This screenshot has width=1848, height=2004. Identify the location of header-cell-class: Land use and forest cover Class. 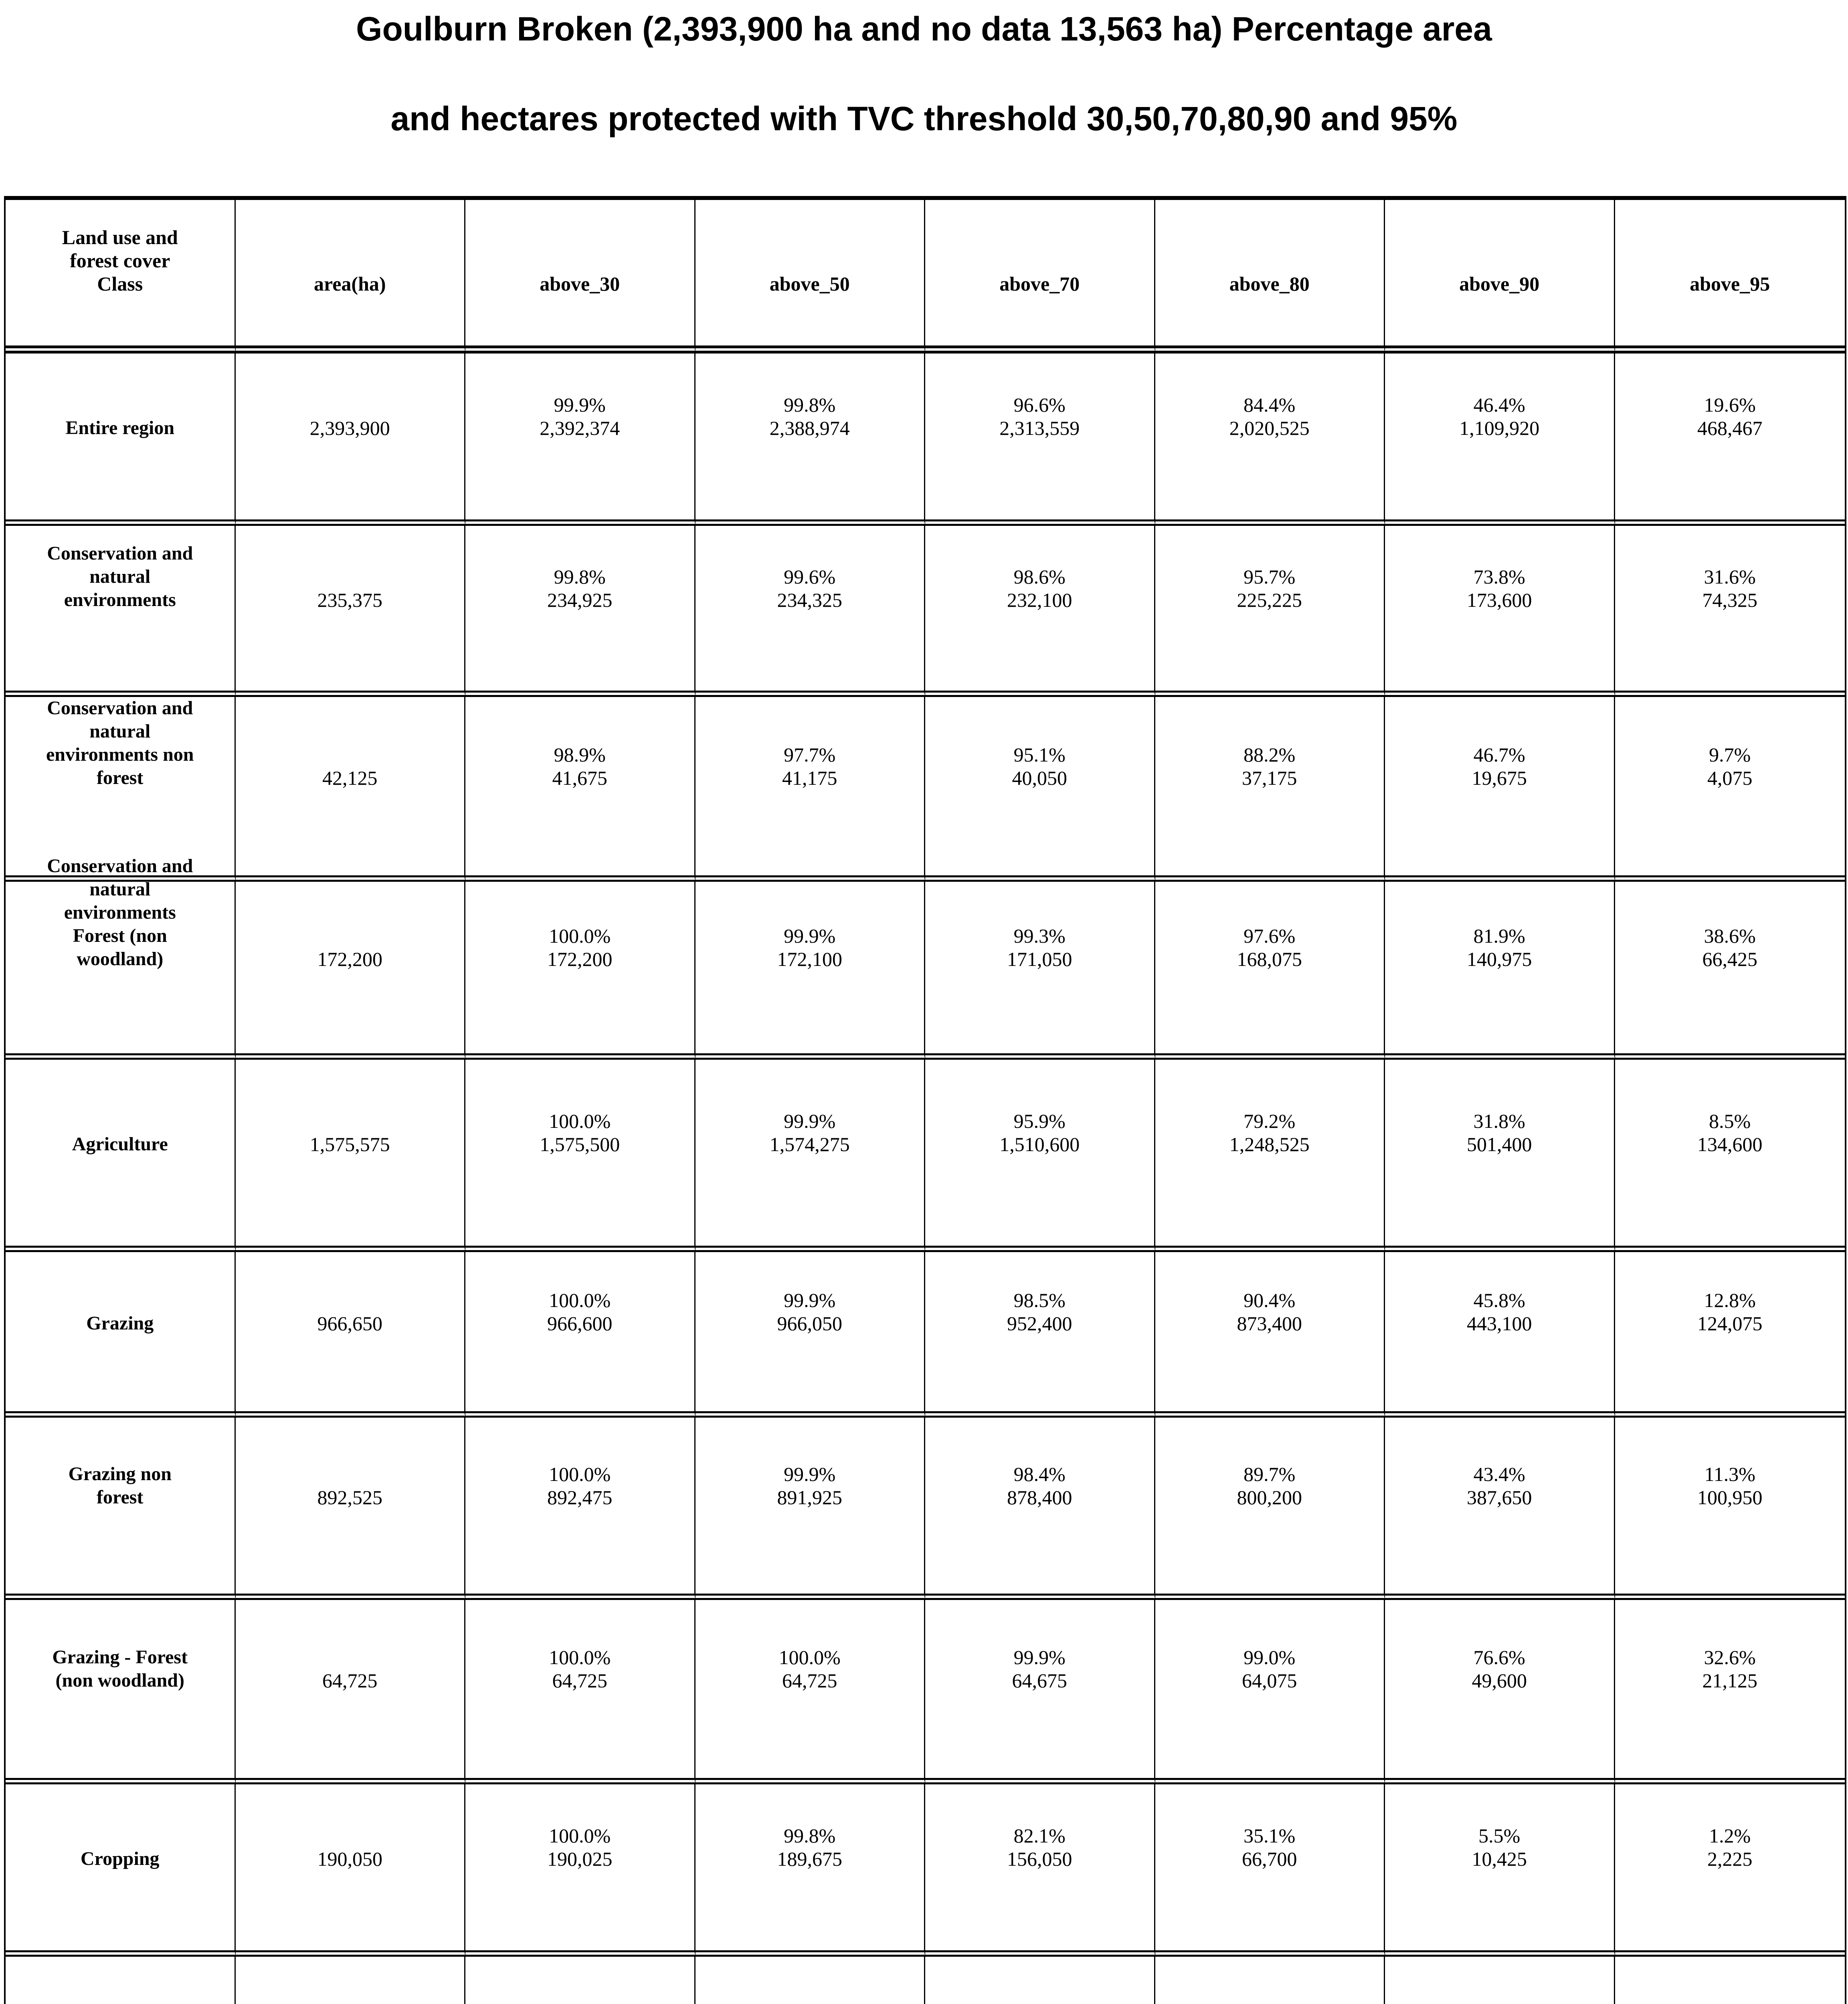
(121, 277).